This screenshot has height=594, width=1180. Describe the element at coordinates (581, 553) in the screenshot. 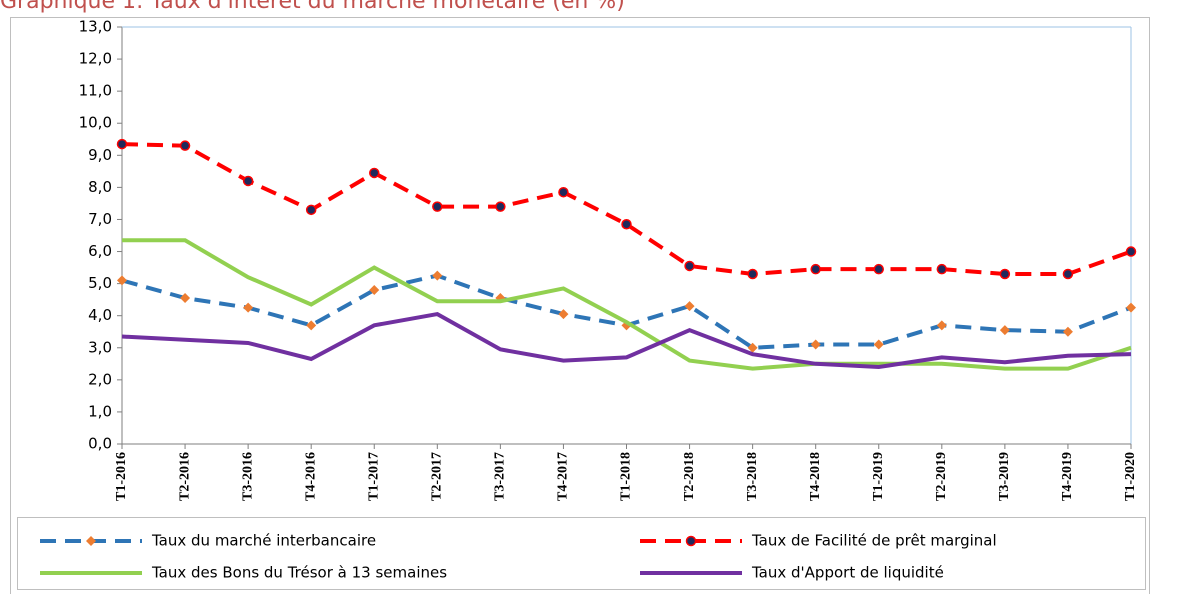

I see `legend-box` at that location.